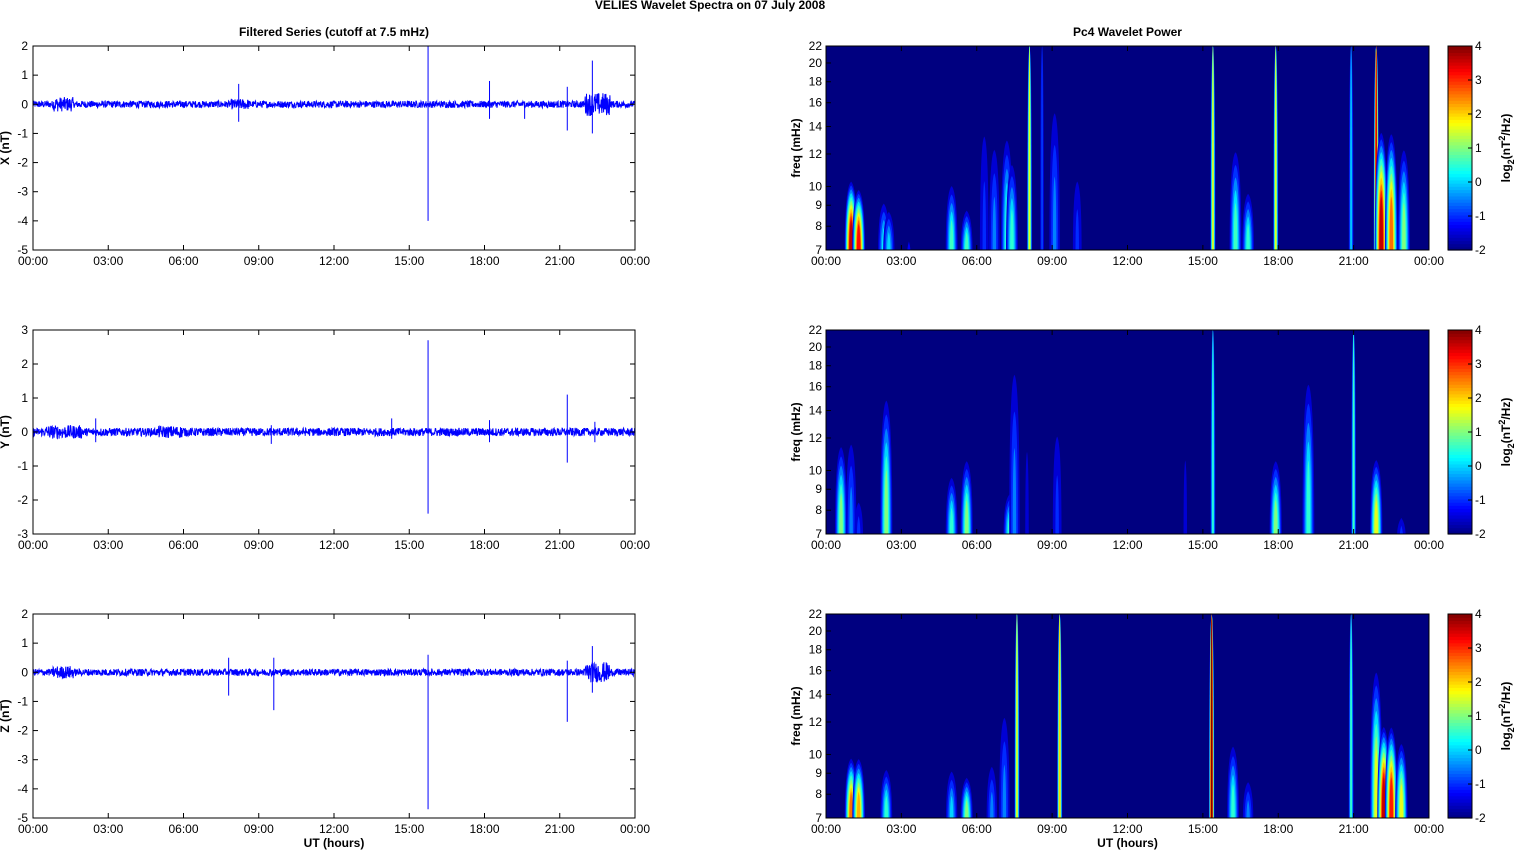 This screenshot has height=851, width=1515. I want to click on y-tick-label: 16, so click(816, 671).